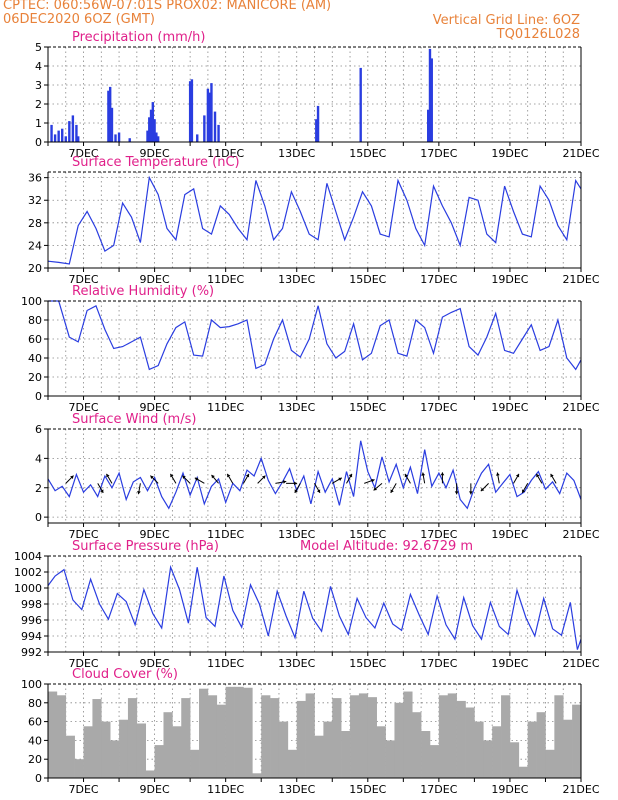 This screenshot has width=618, height=800. What do you see at coordinates (296, 534) in the screenshot?
I see `panel-wind-xtick-label: 13DEC` at bounding box center [296, 534].